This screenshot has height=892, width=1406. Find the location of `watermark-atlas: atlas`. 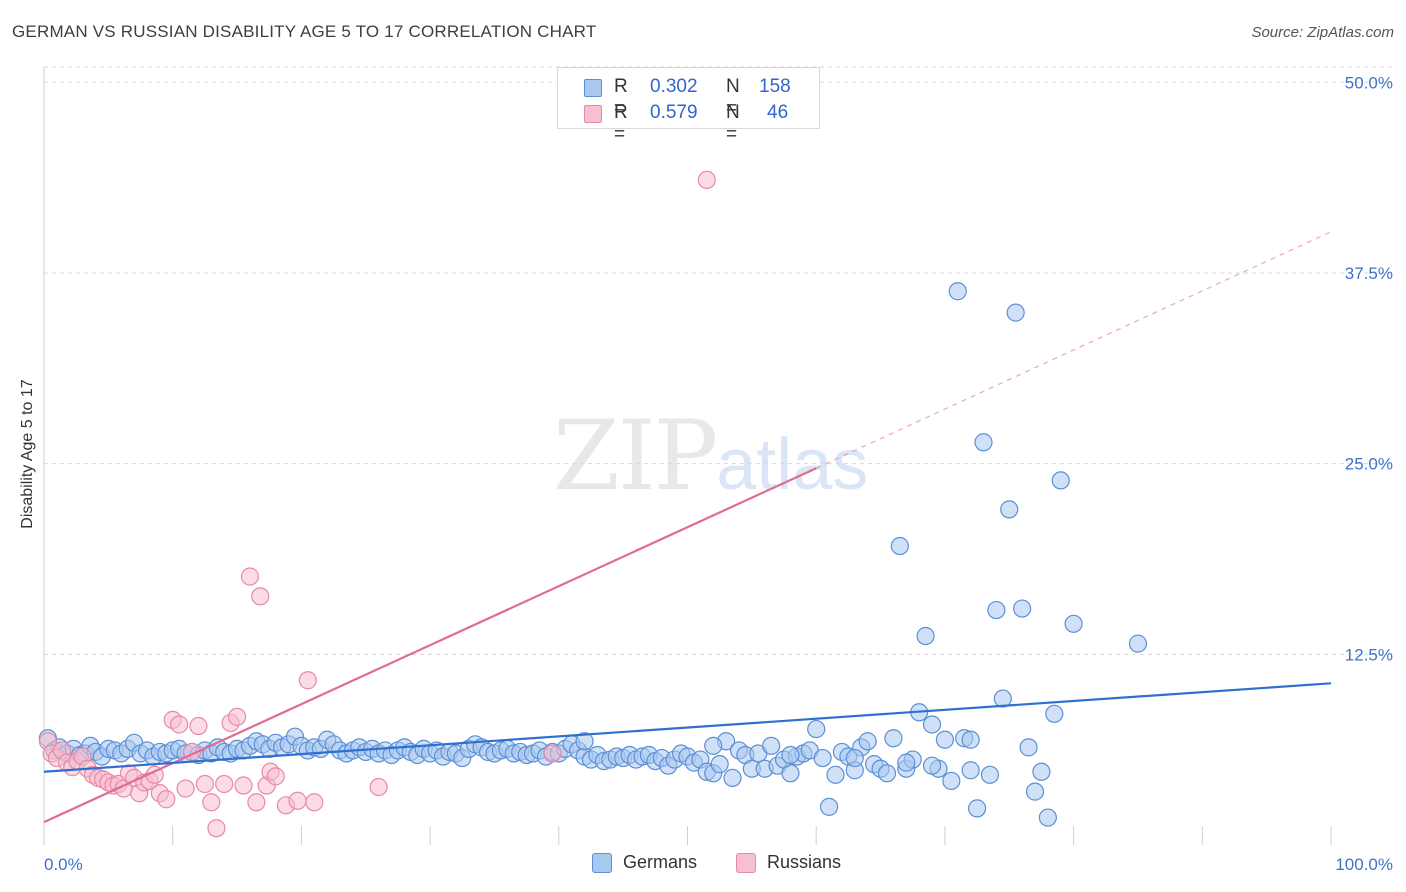

watermark-atlas: atlas is located at coordinates (792, 465).